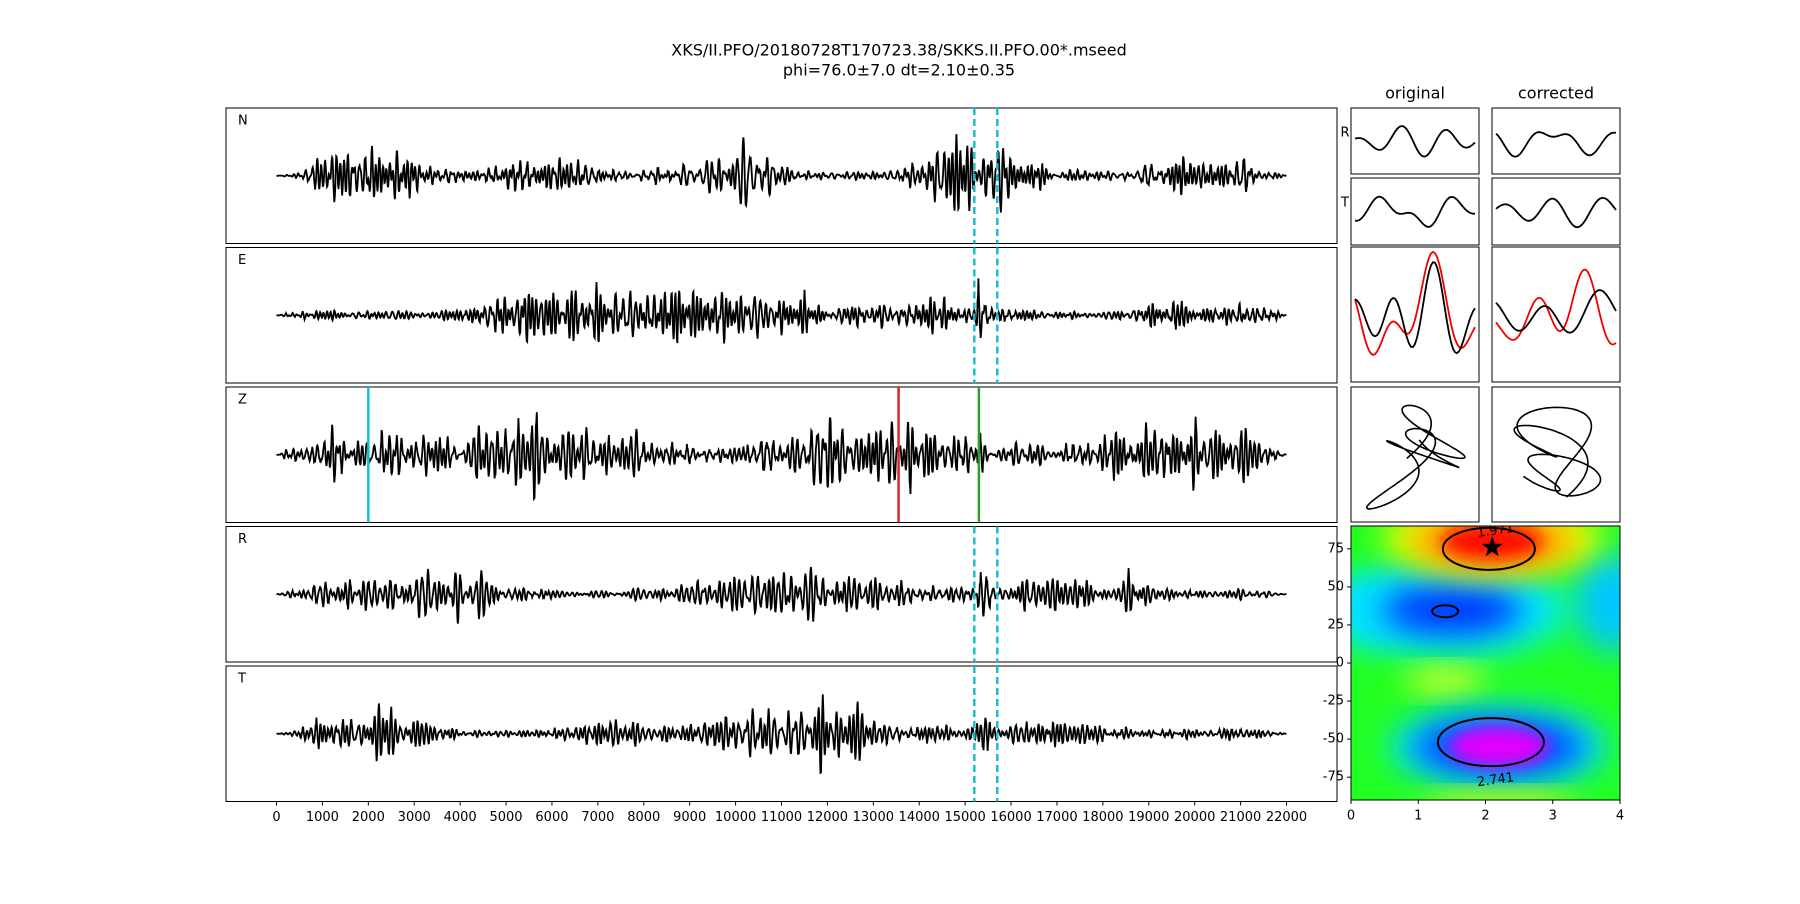 This screenshot has height=904, width=1800. Describe the element at coordinates (899, 70) in the screenshot. I see `subtitle: phi=76.0±7.0 dt=2.10±0.35` at that location.